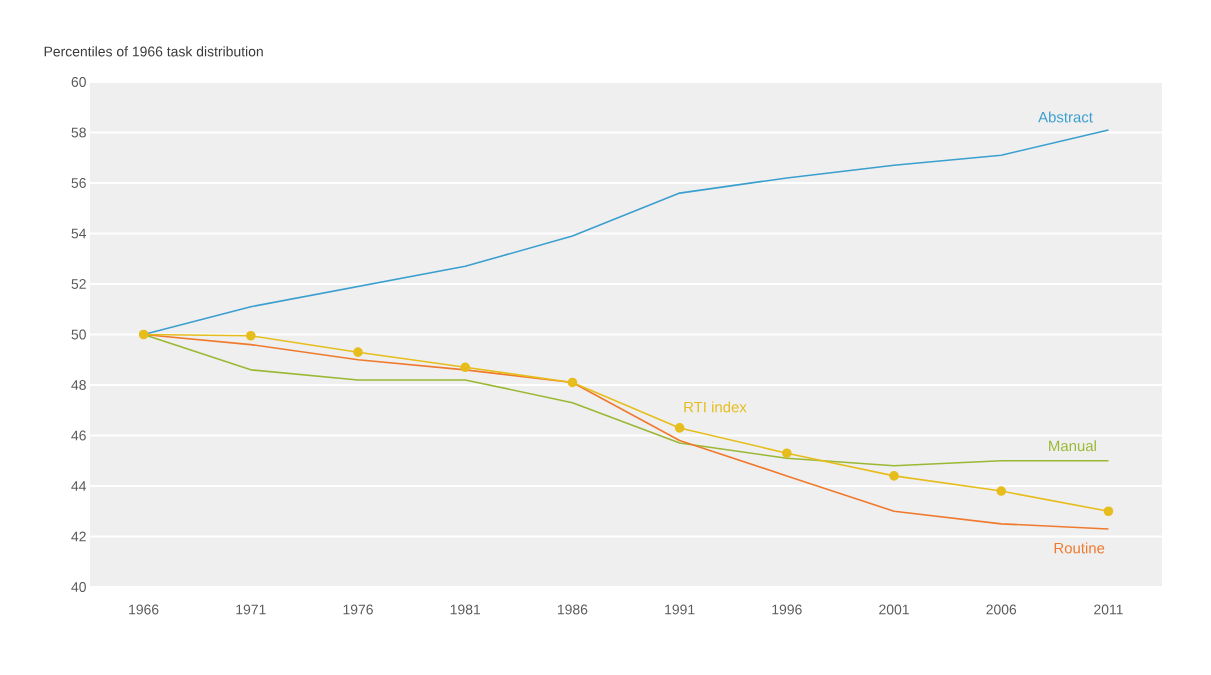 The image size is (1211, 675). What do you see at coordinates (358, 609) in the screenshot?
I see `x-tick-label: 1976` at bounding box center [358, 609].